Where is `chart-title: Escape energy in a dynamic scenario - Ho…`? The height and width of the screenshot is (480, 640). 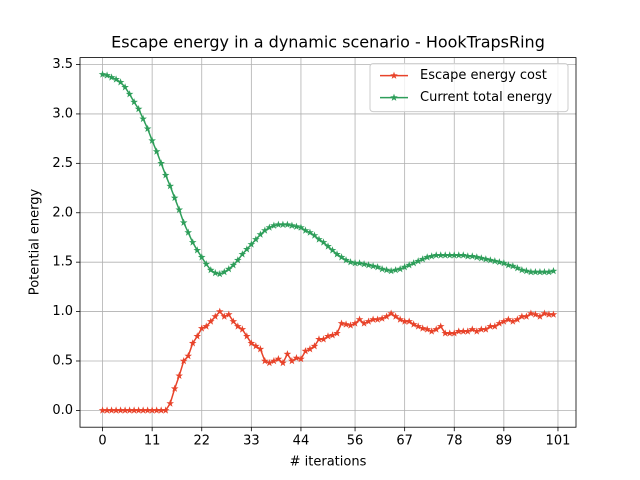
chart-title: Escape energy in a dynamic scenario - Ho… is located at coordinates (328, 42).